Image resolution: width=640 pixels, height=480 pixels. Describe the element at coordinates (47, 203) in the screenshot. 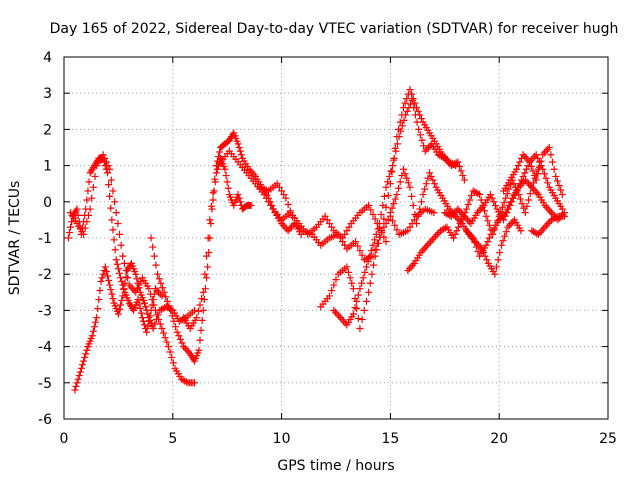

I see `y-tick-label: 0` at that location.